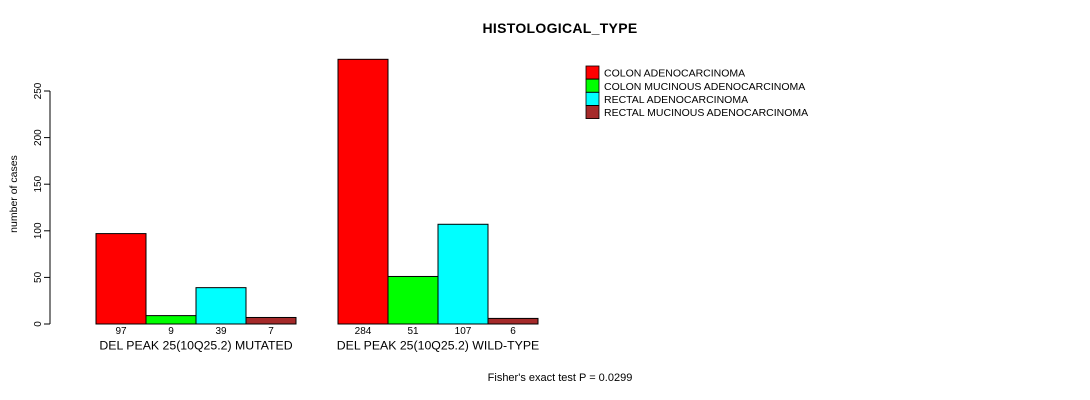 This screenshot has height=400, width=1090. I want to click on bar-value-label: 6, so click(513, 331).